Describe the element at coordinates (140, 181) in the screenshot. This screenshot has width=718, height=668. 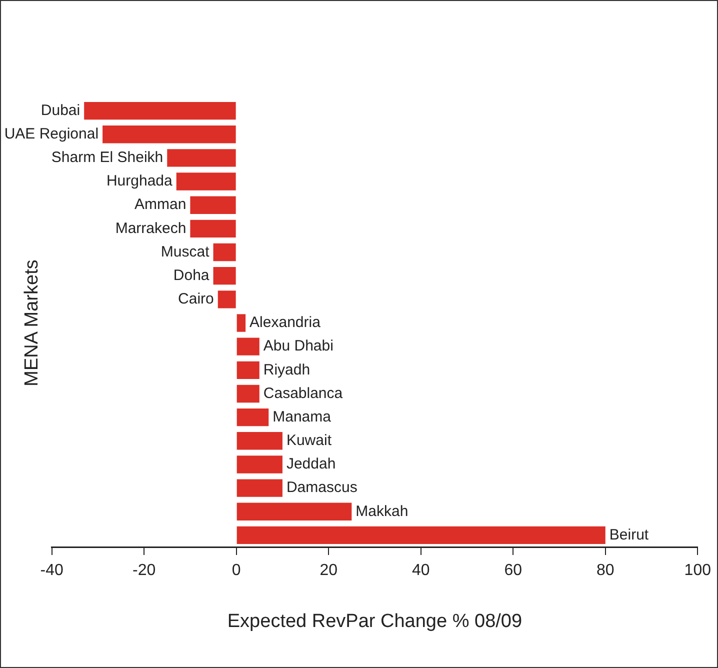
I see `y-tick-label: Hurghada` at that location.